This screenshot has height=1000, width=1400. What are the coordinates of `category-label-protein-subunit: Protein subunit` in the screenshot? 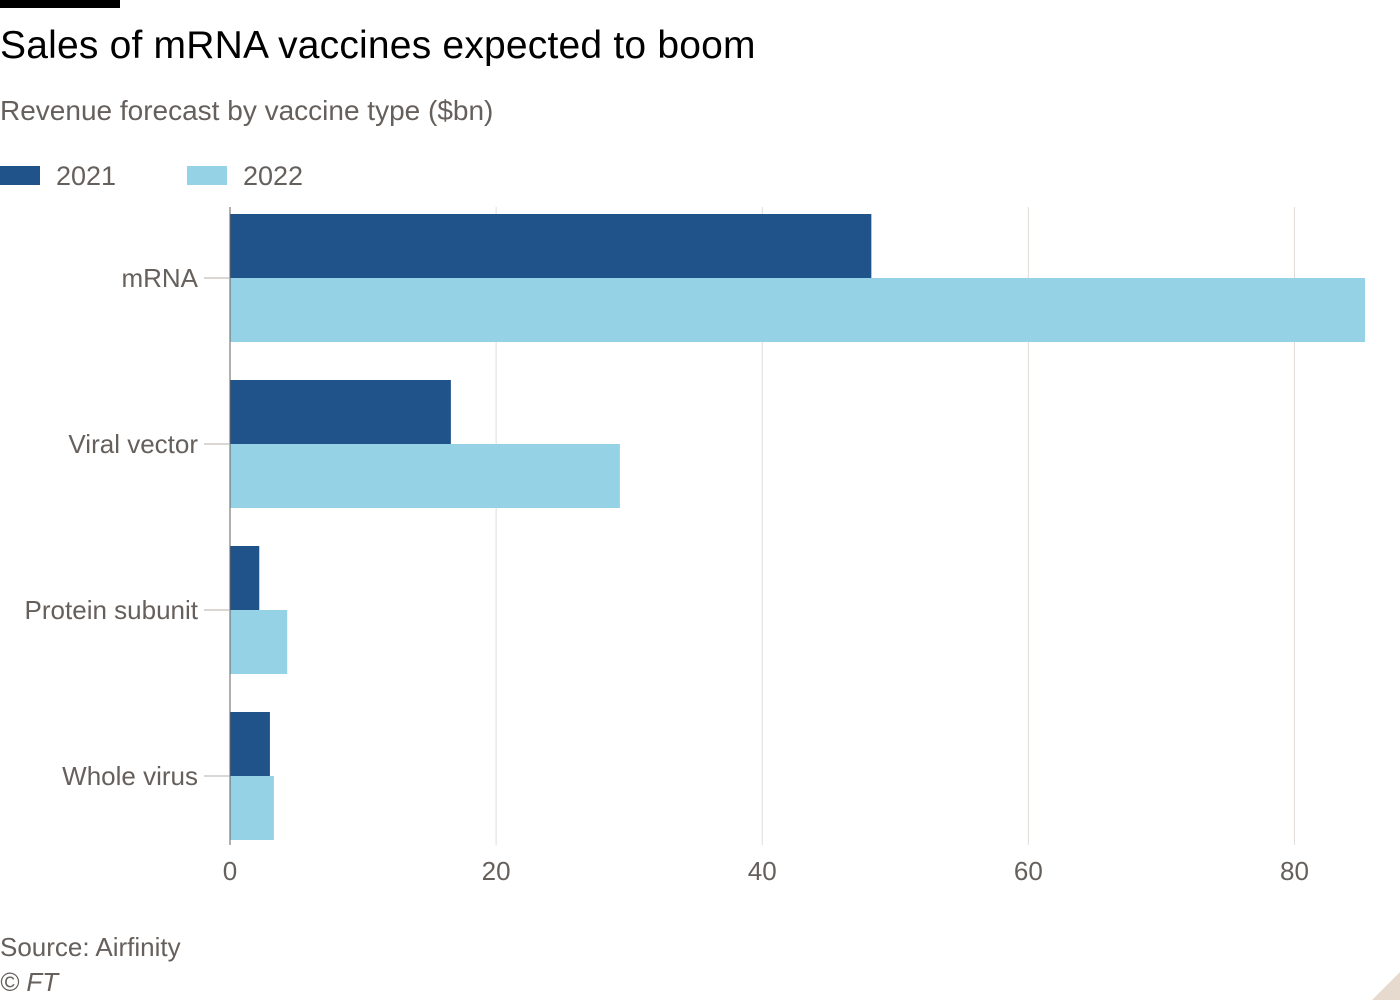 It's located at (112, 610).